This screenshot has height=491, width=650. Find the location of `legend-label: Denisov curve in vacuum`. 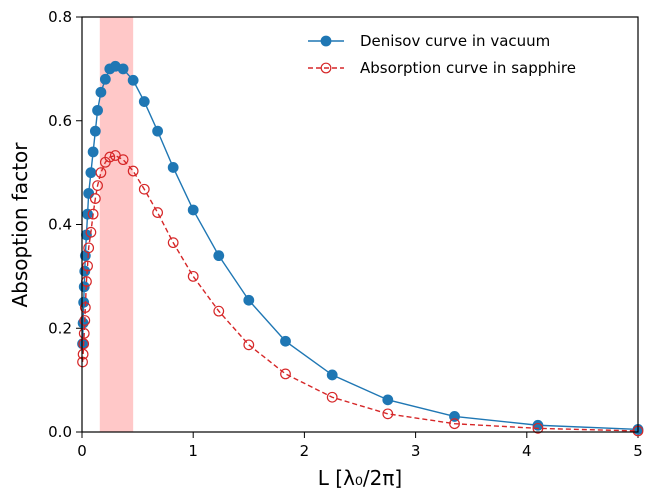

legend-label: Denisov curve in vacuum is located at coordinates (455, 41).